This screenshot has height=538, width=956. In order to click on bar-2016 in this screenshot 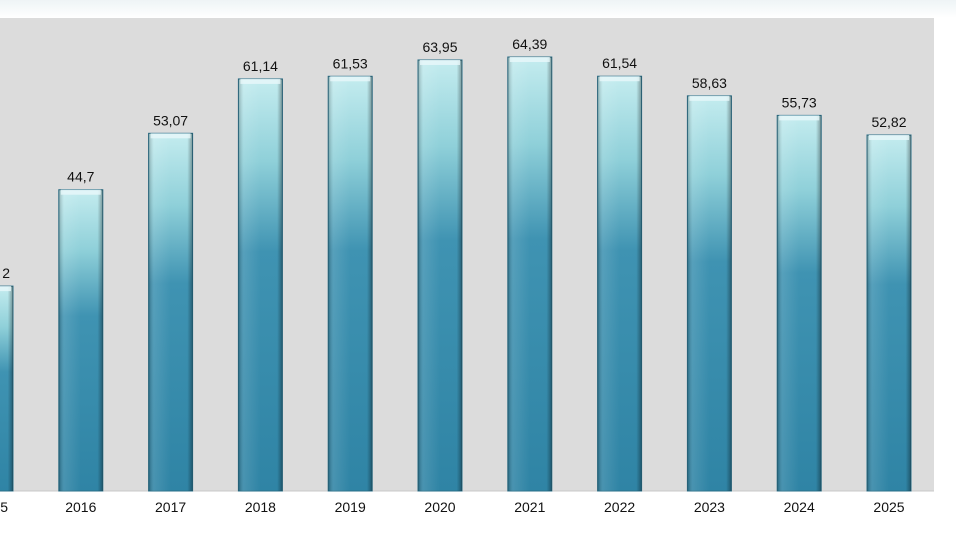, I will do `click(81, 340)`.